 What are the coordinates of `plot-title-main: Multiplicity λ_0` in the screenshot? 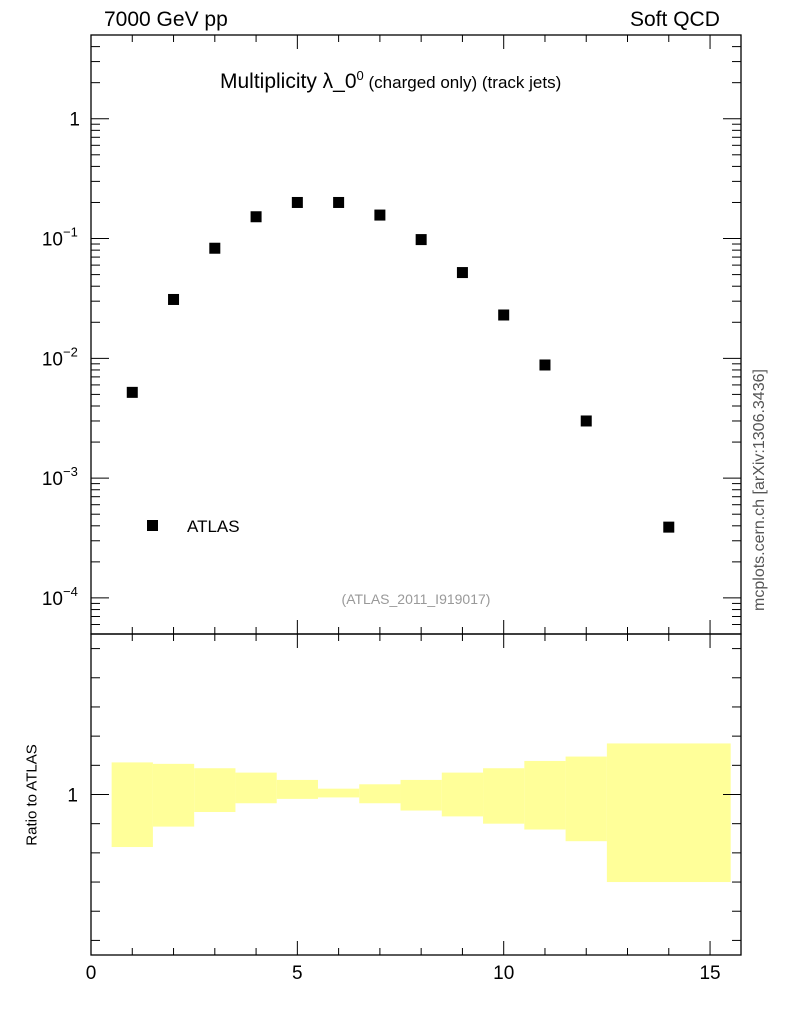 It's located at (288, 81).